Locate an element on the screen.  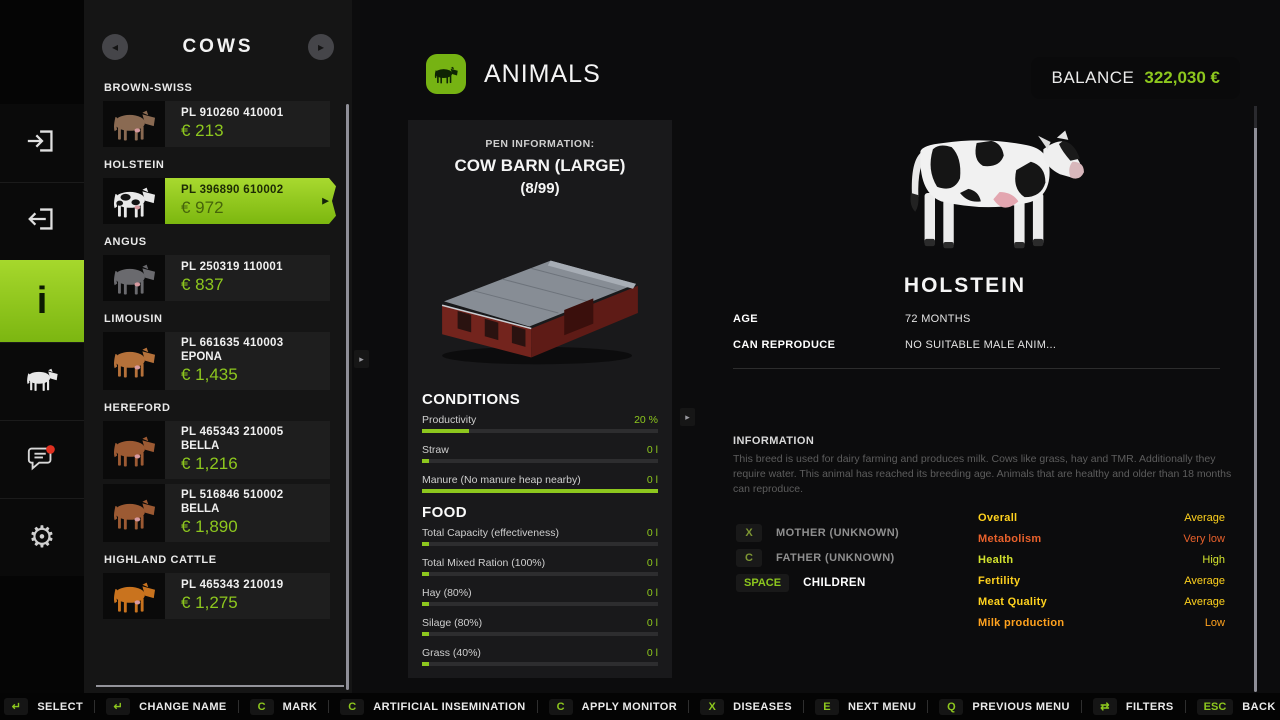
list-scrollbar is located at coordinates (347, 397).